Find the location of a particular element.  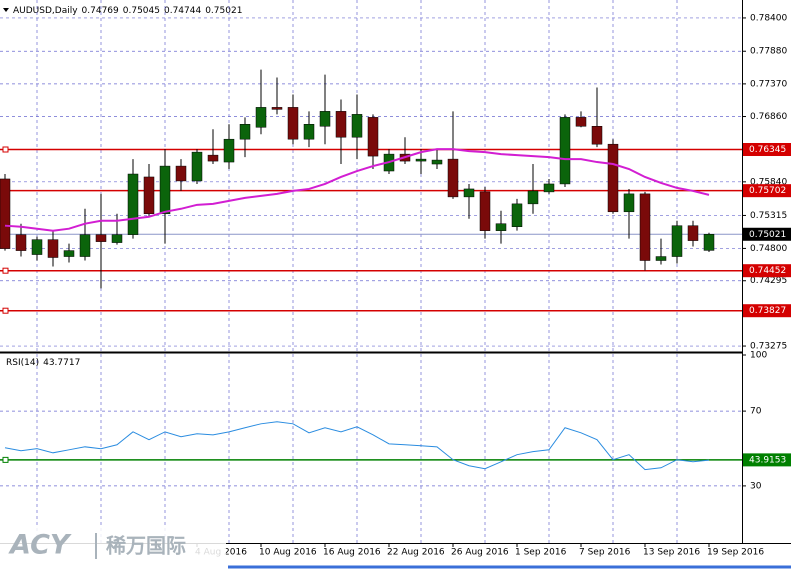

y-tick-label: 0.77370 is located at coordinates (768, 84).